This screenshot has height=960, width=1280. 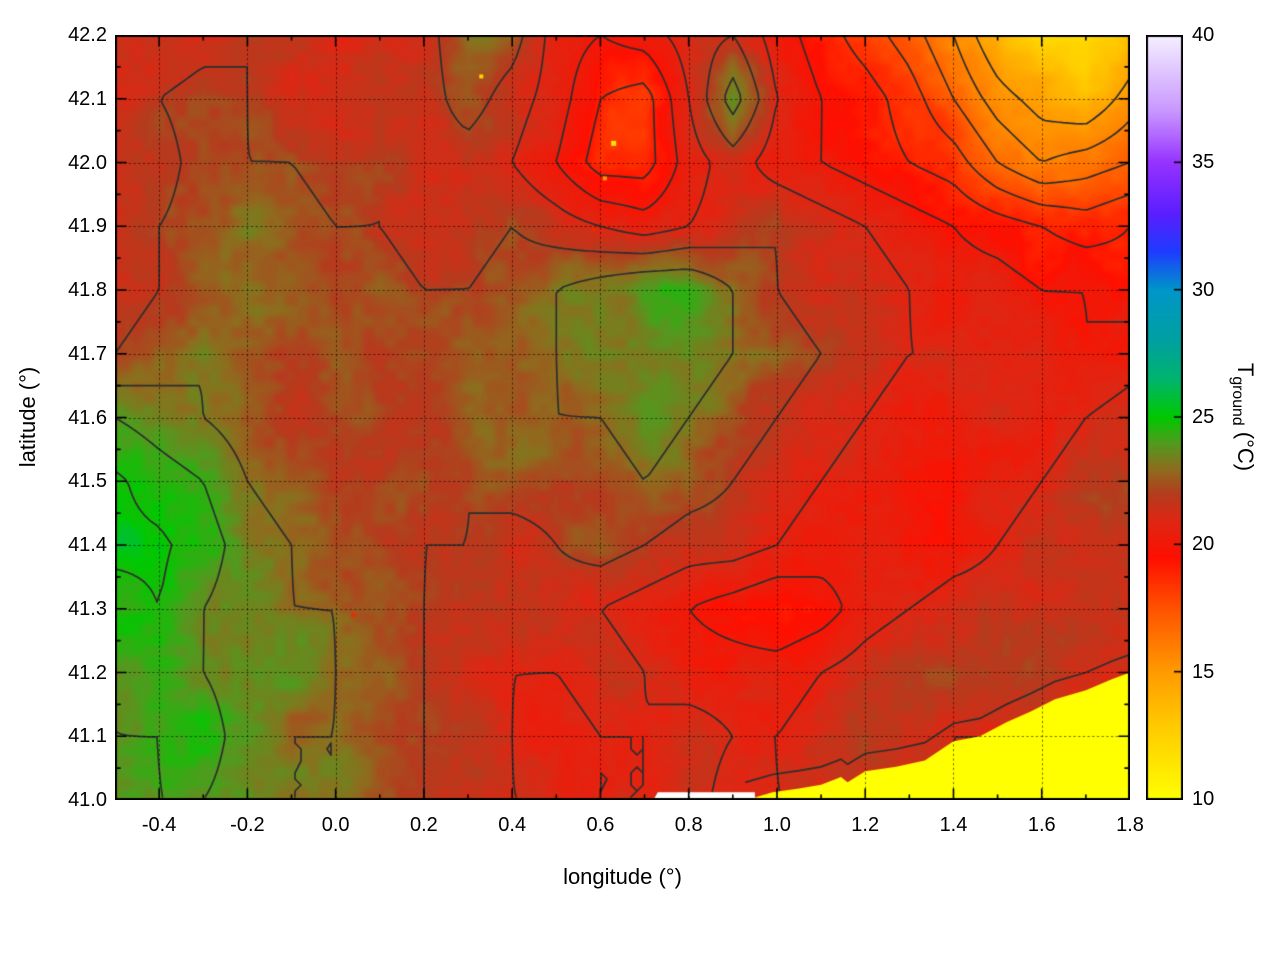 I want to click on x-tick-label: 1.8, so click(x=1130, y=825).